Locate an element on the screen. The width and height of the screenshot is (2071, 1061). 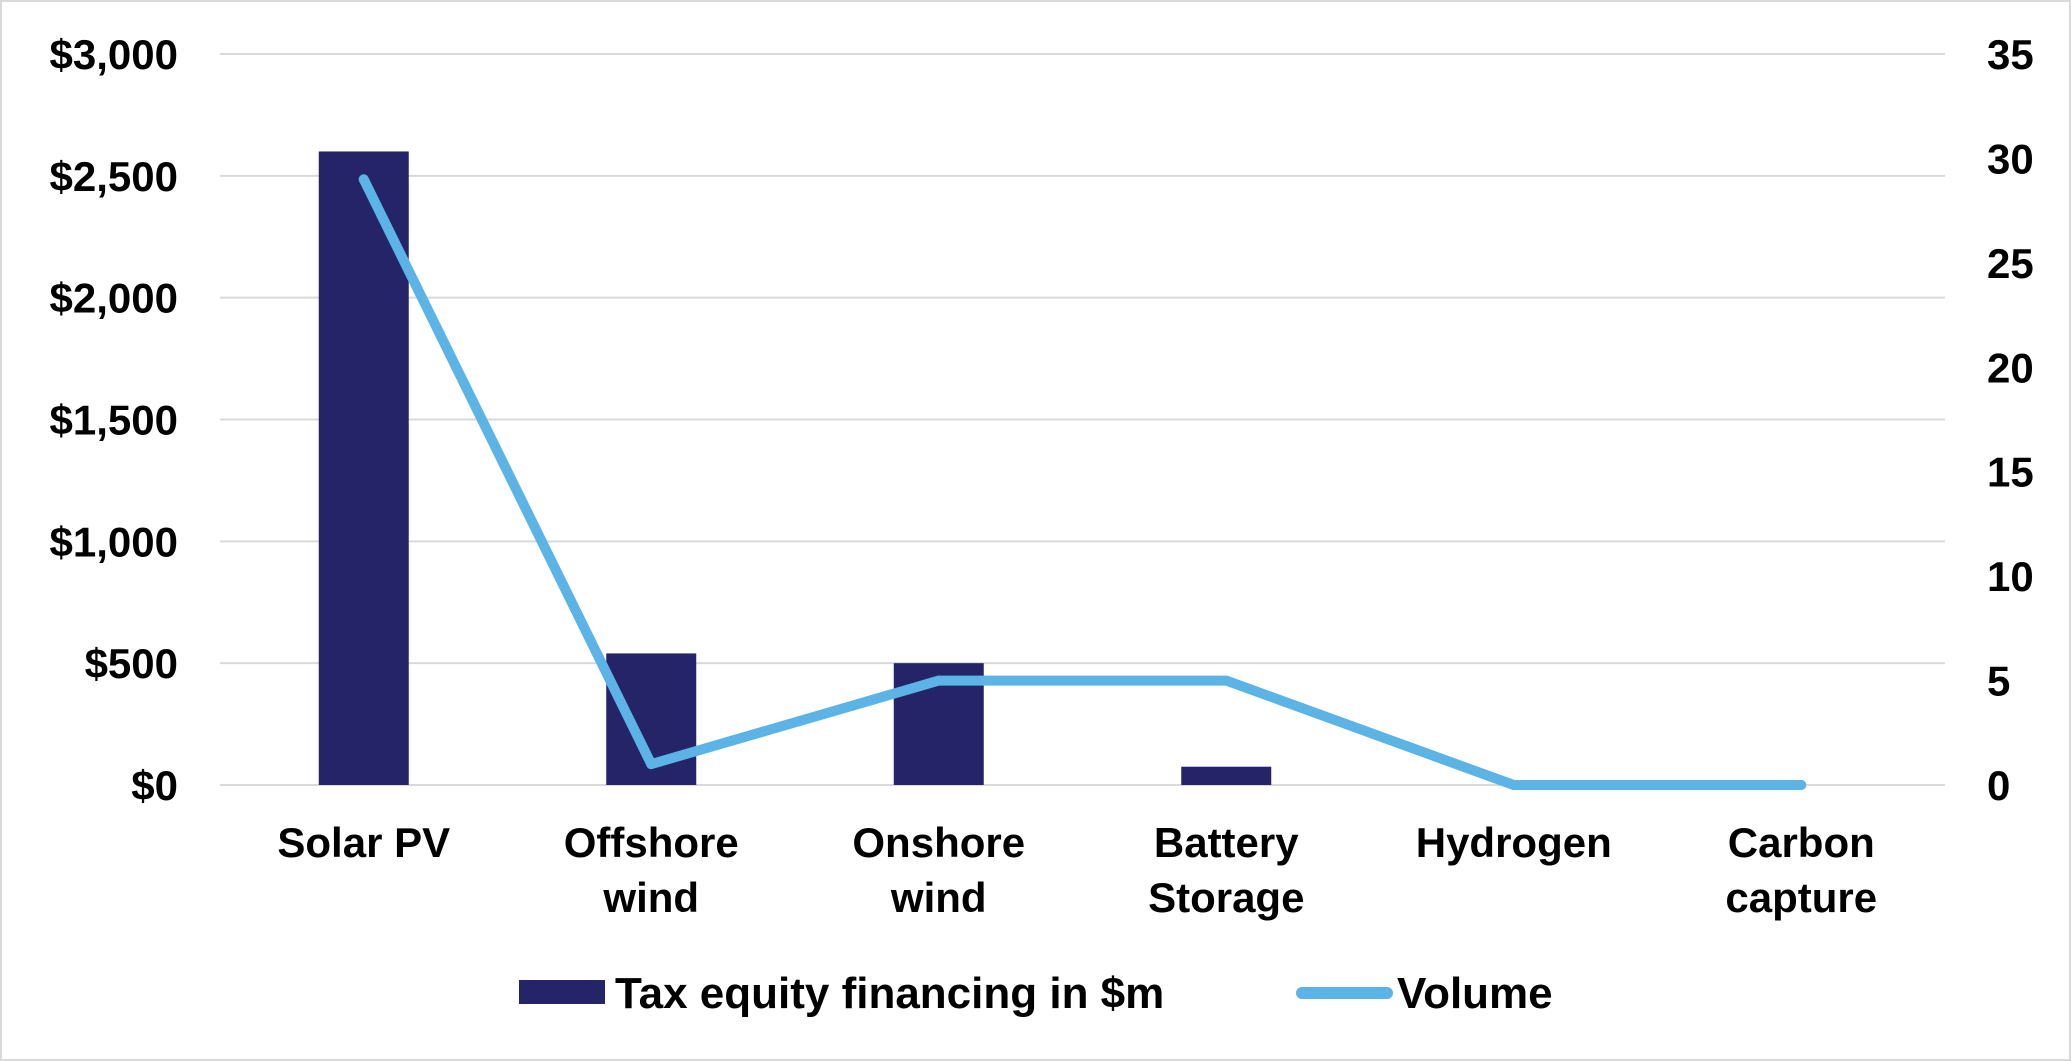
left-axis-tick-label: $0 is located at coordinates (154, 785).